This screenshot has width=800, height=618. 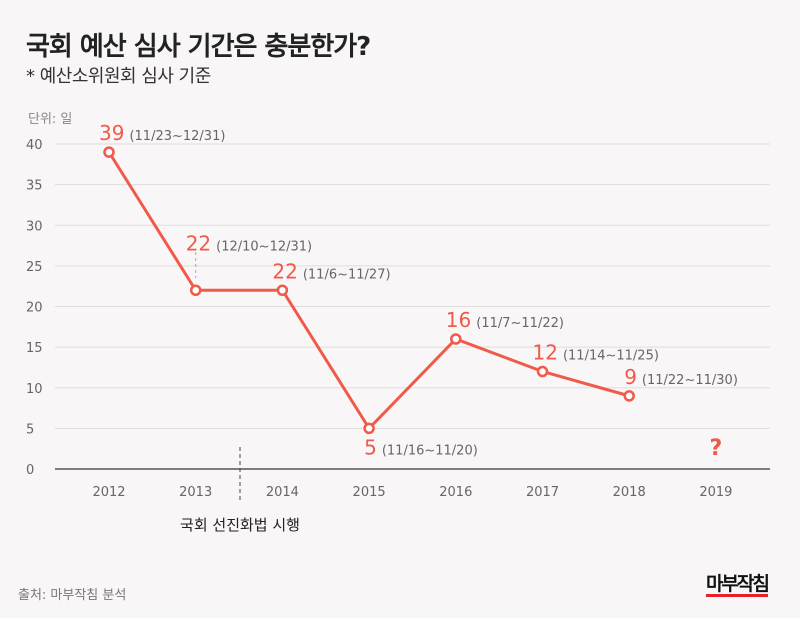 What do you see at coordinates (30, 470) in the screenshot?
I see `y-tick-label: 0` at bounding box center [30, 470].